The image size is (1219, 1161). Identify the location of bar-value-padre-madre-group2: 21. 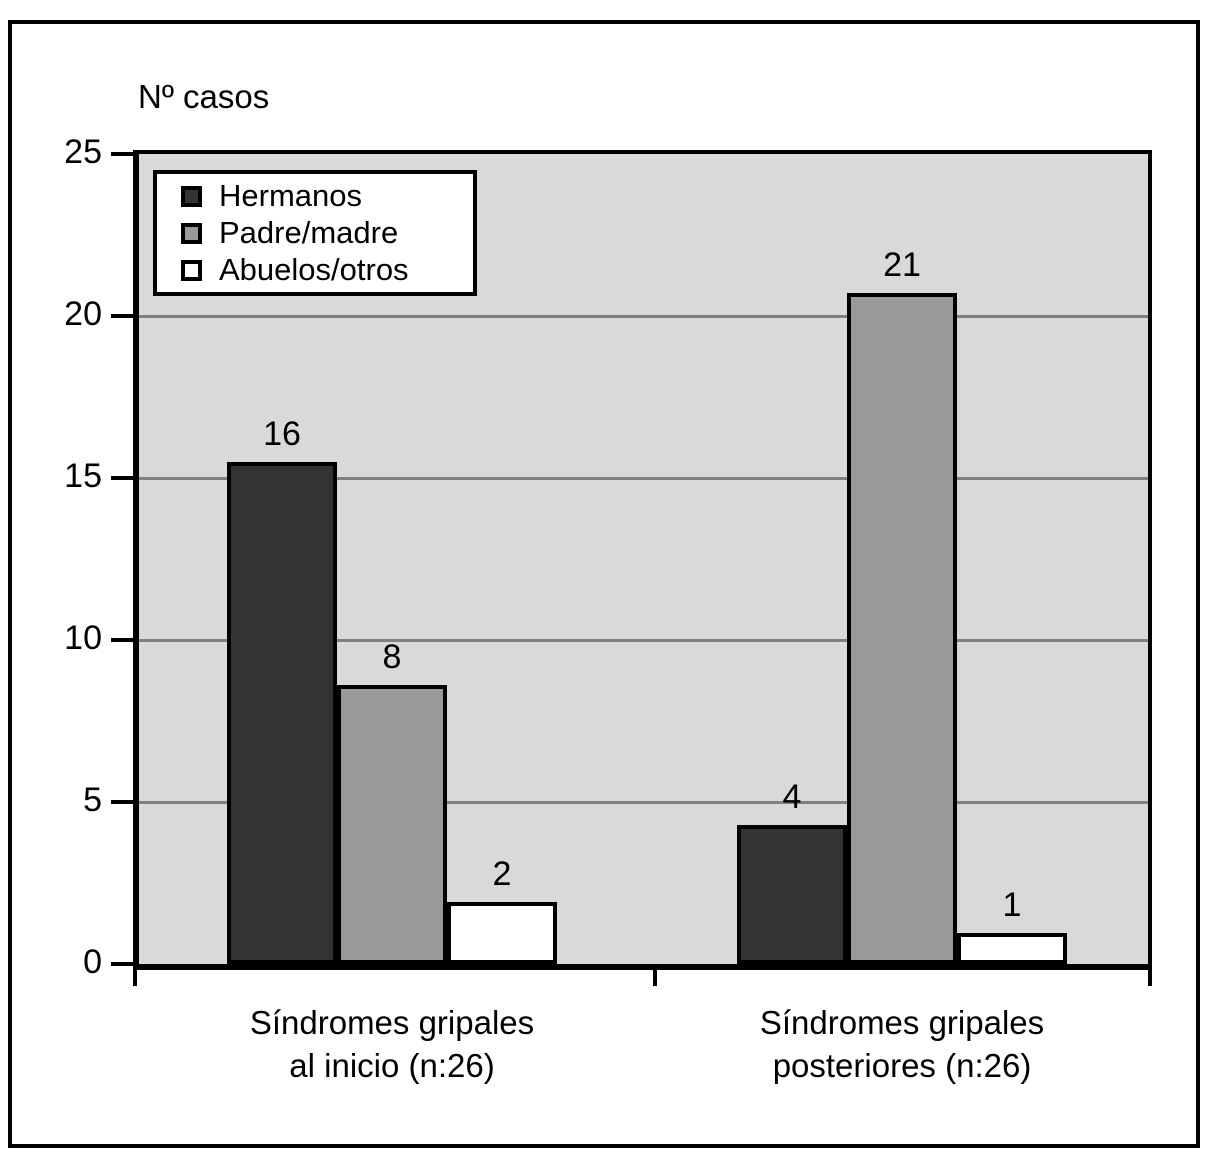
(902, 265).